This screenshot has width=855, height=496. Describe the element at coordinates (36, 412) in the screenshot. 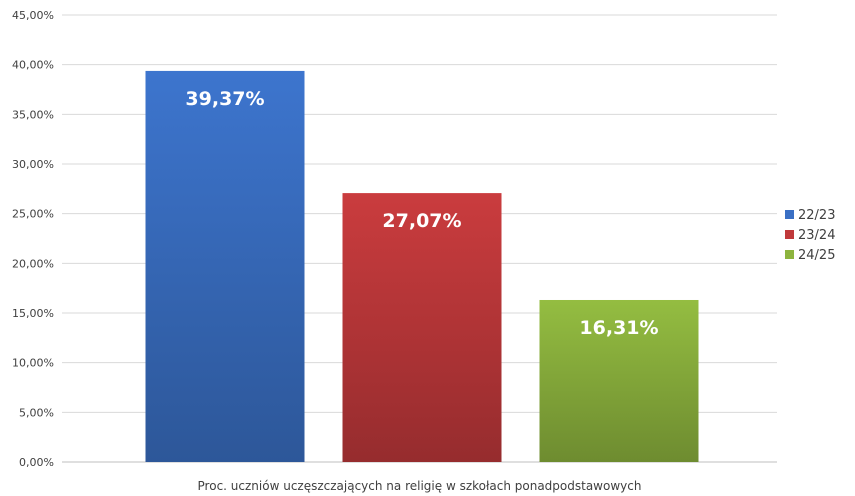

I see `y-tick-label: 5,00%` at that location.